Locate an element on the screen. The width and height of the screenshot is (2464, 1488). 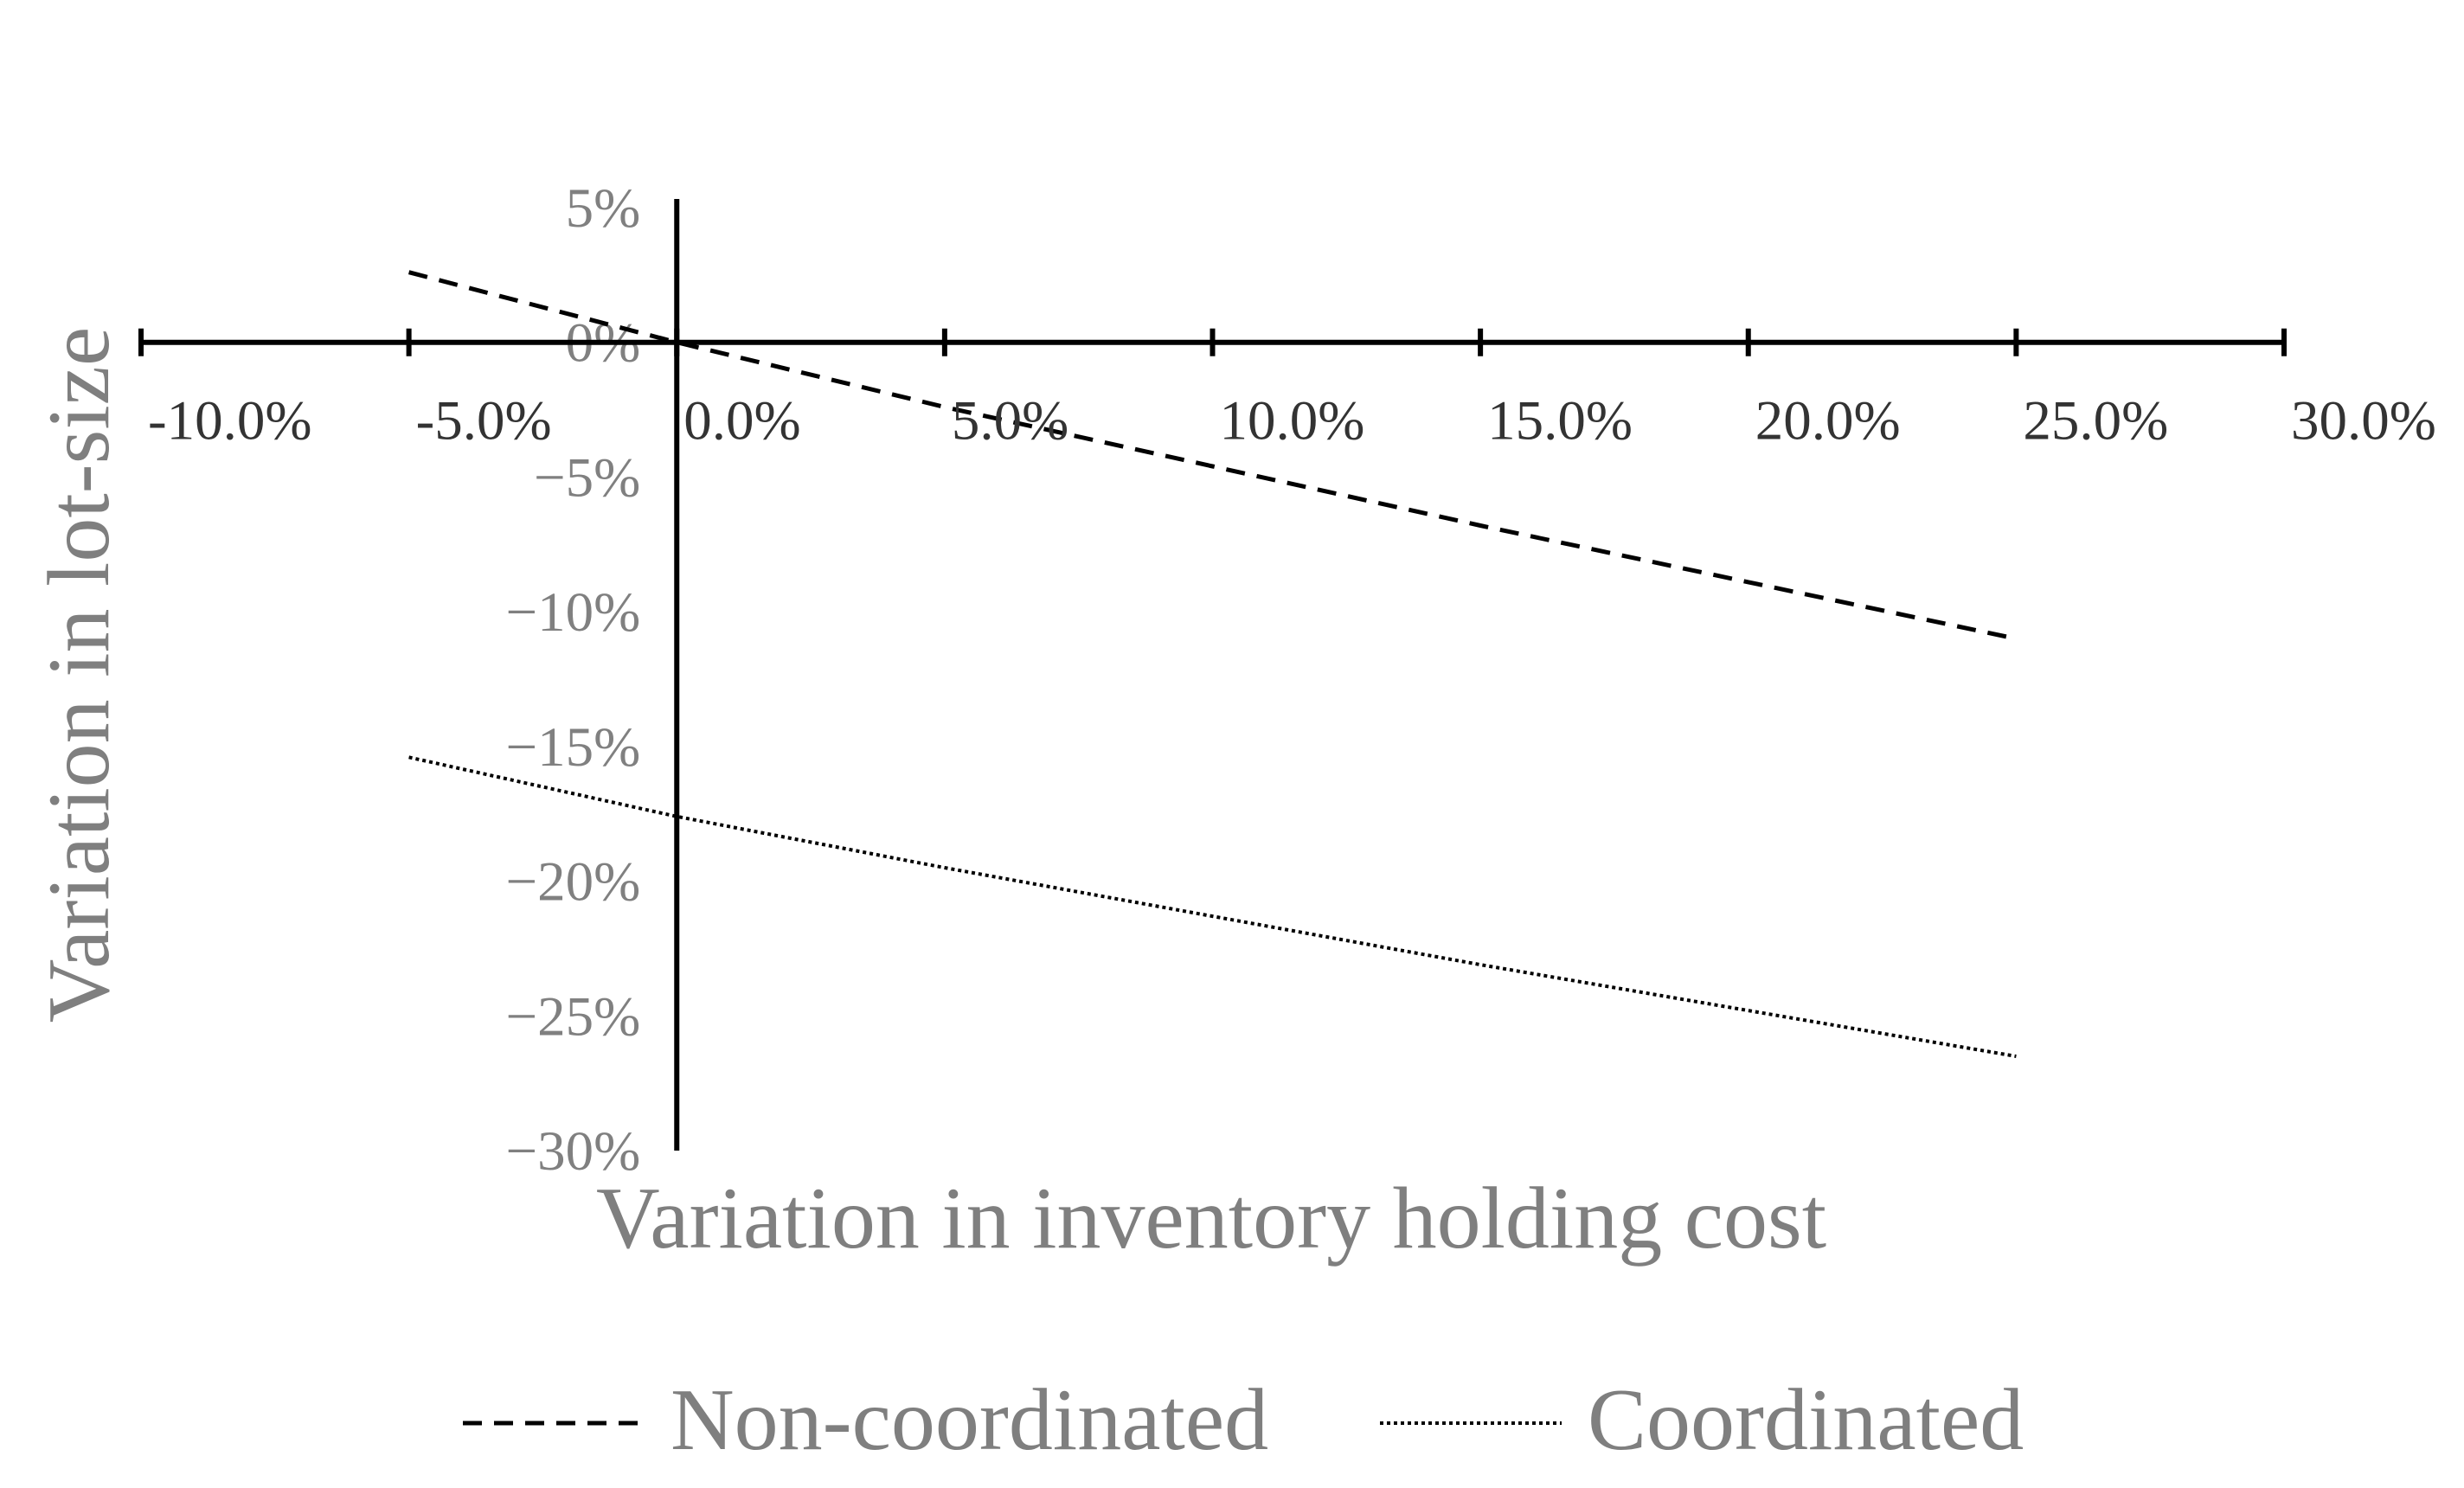
y-tick-label: 5% is located at coordinates (603, 208).